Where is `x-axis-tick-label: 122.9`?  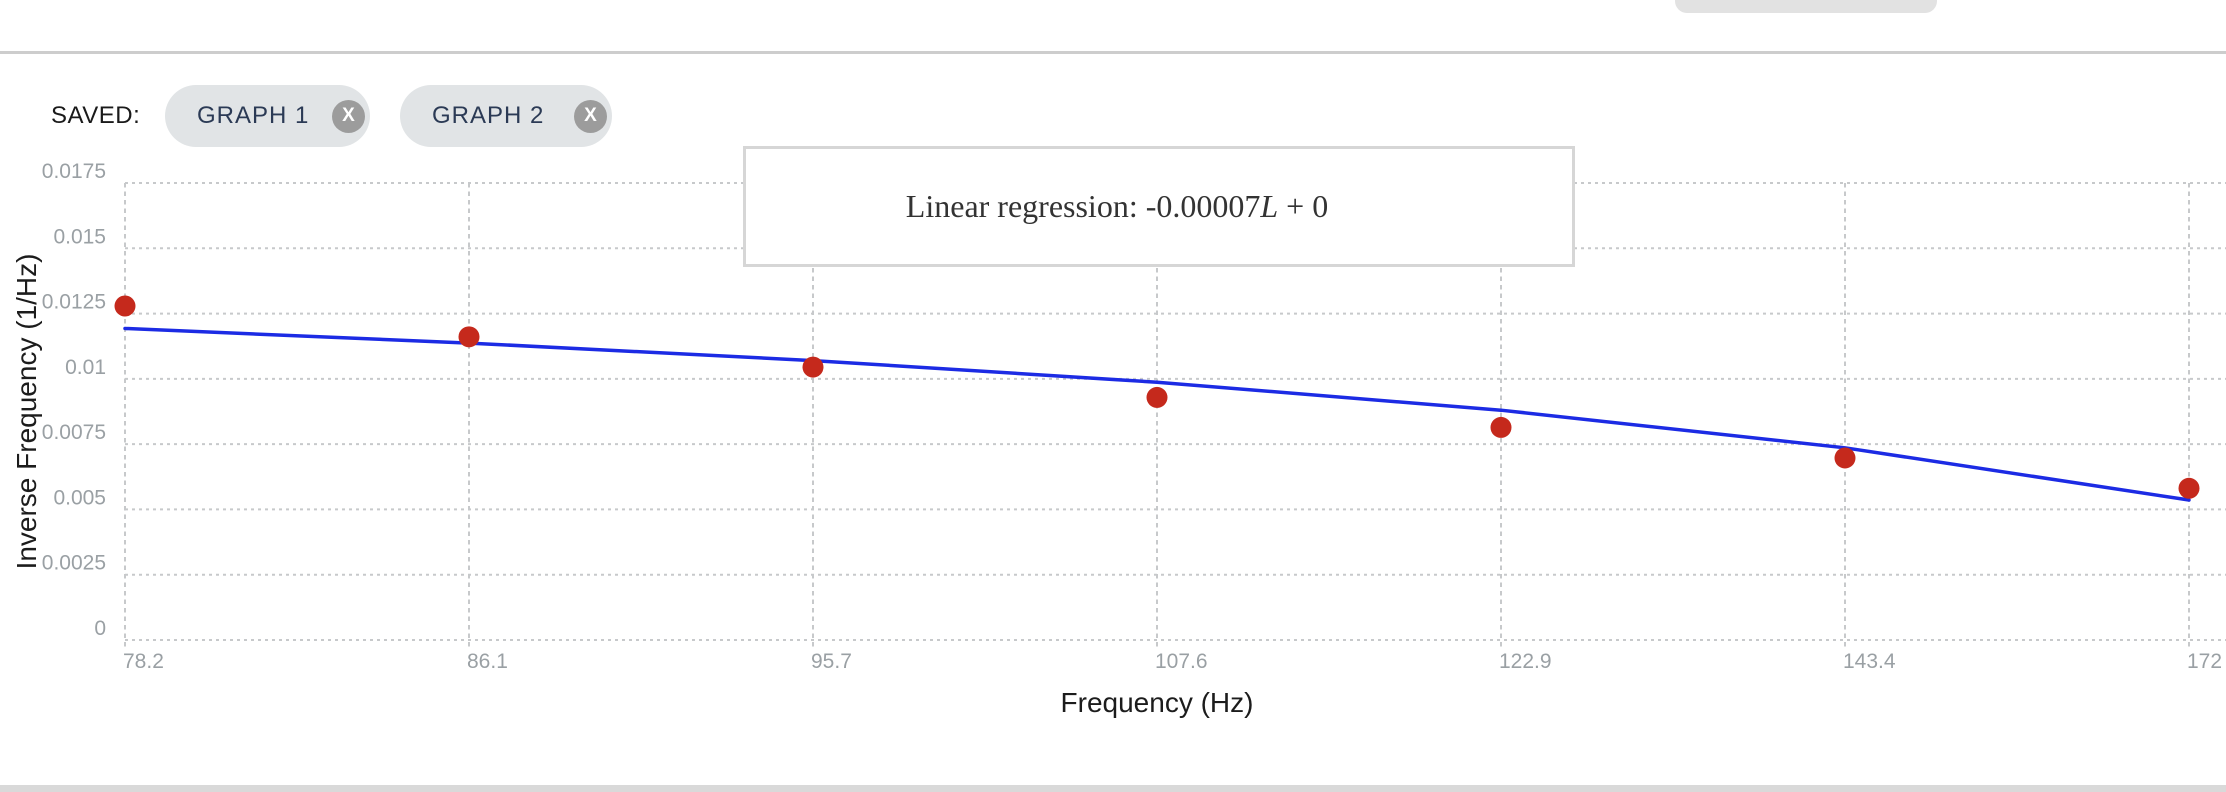 x-axis-tick-label: 122.9 is located at coordinates (1525, 661).